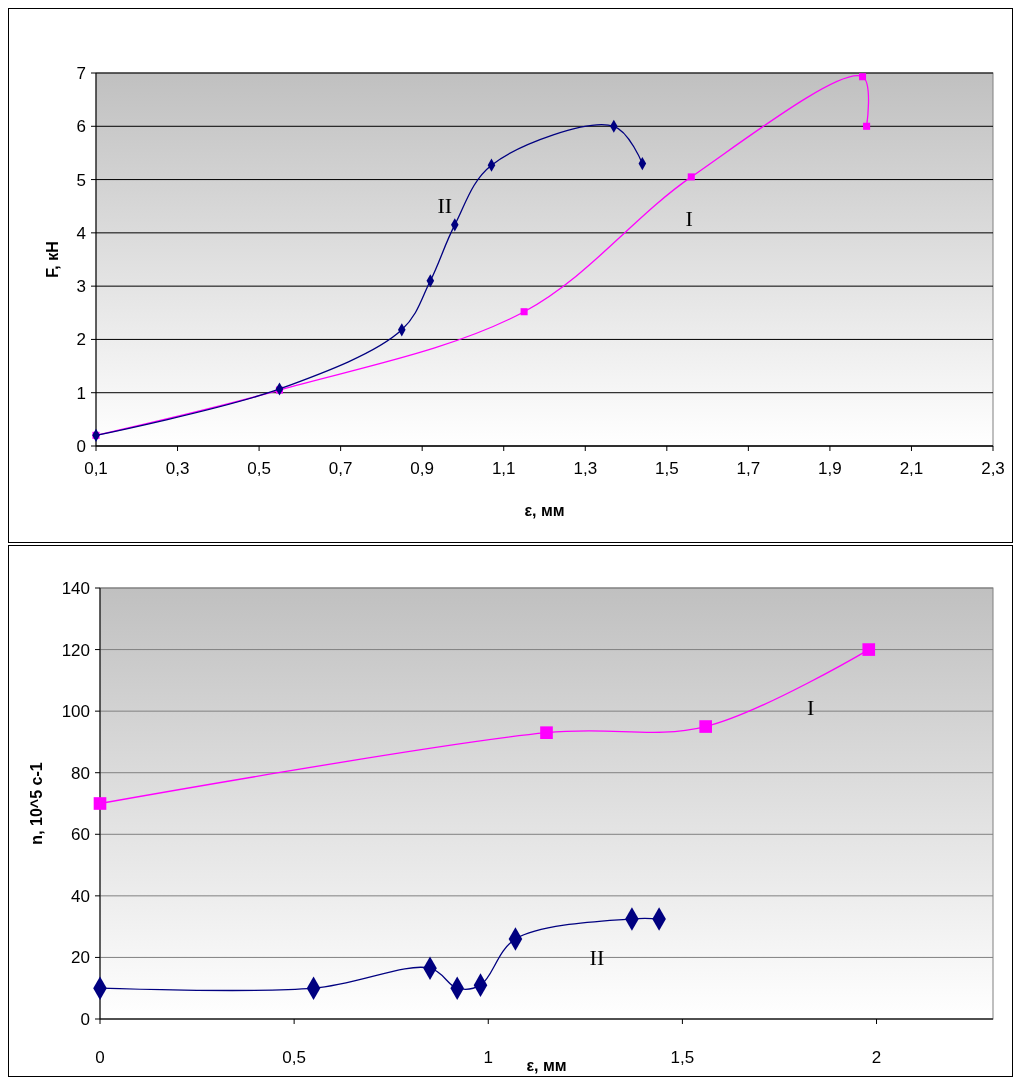 Image resolution: width=1021 pixels, height=1085 pixels. What do you see at coordinates (80, 773) in the screenshot?
I see `y-tick-label: 80` at bounding box center [80, 773].